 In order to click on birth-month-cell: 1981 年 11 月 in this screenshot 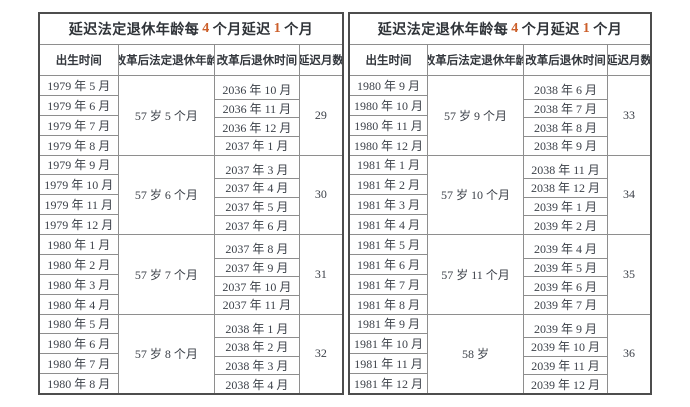, I will do `click(388, 364)`.